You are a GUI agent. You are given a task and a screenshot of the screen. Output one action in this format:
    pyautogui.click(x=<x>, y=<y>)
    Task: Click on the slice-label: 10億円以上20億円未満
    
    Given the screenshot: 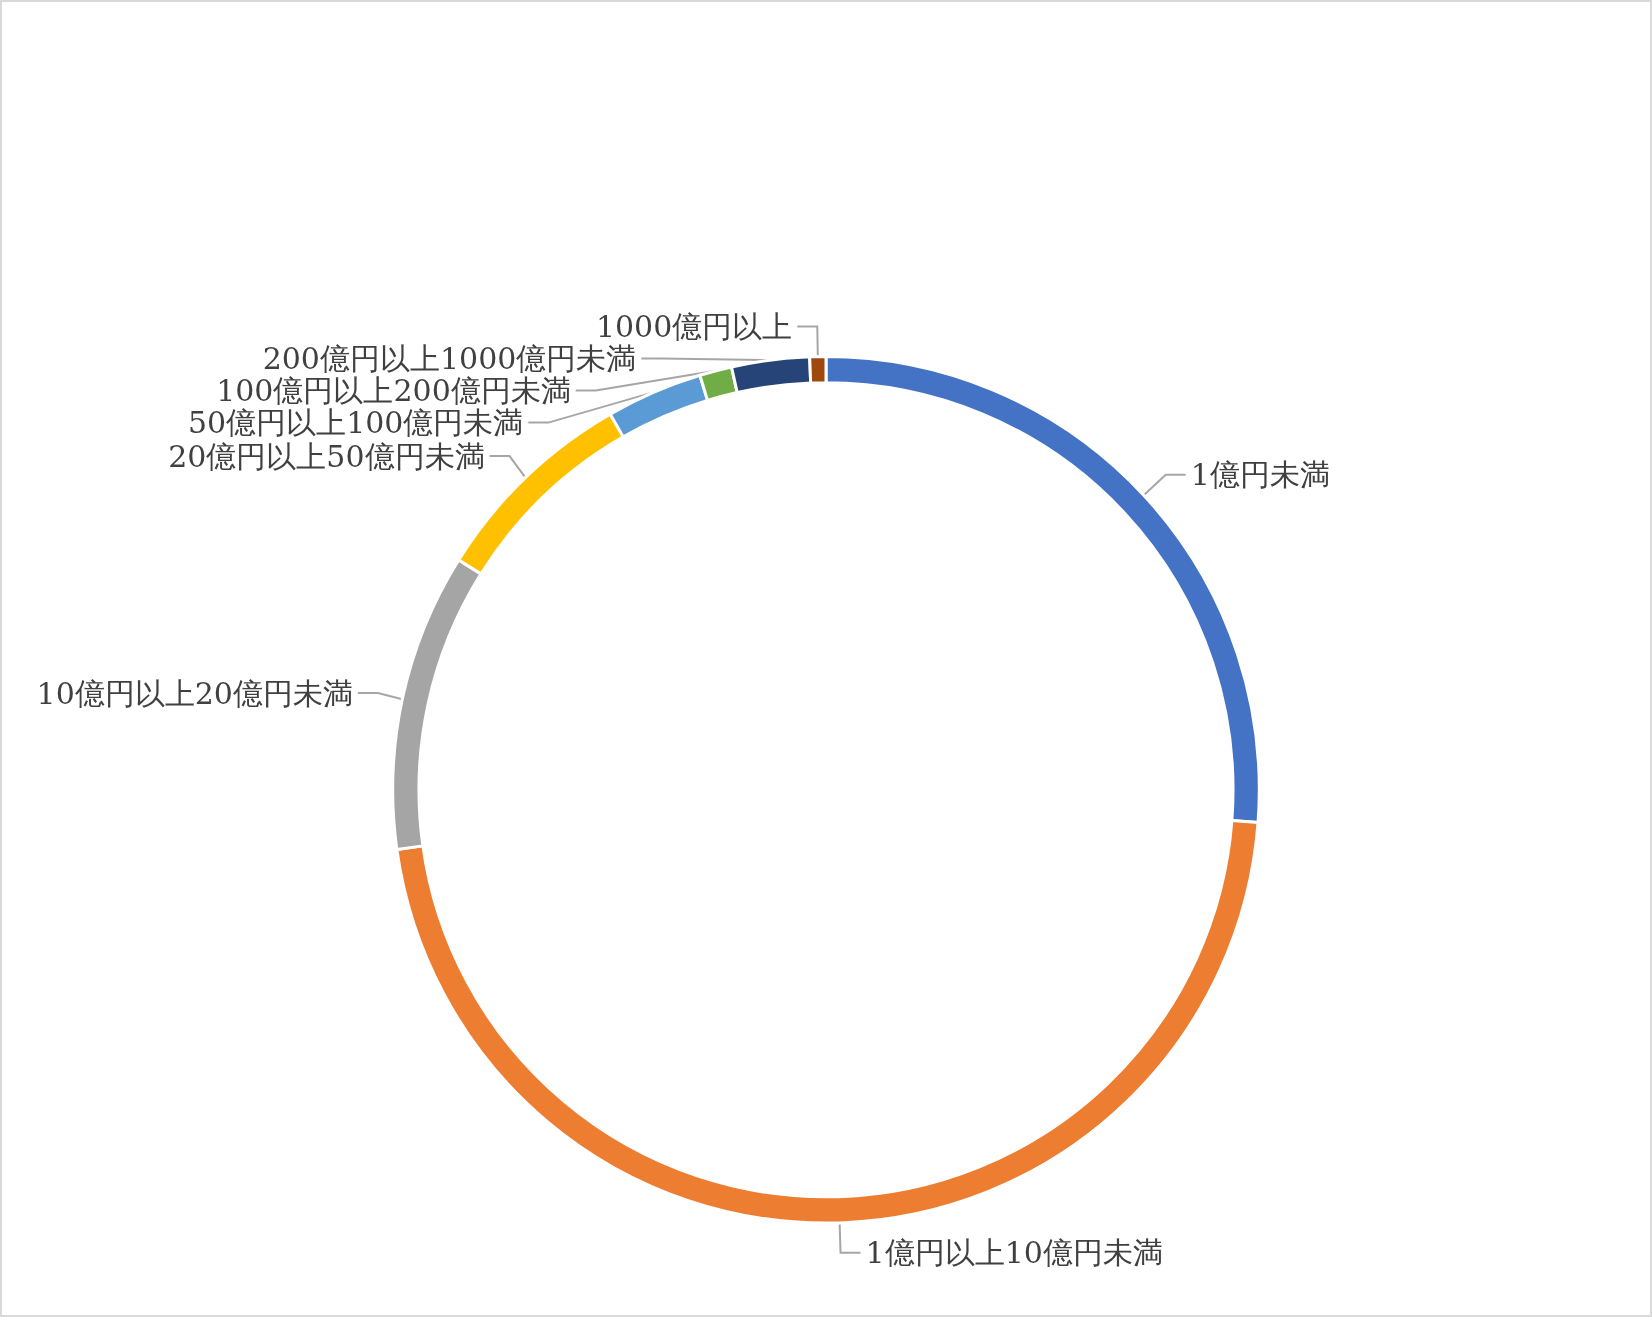 What is the action you would take?
    pyautogui.click(x=194, y=693)
    